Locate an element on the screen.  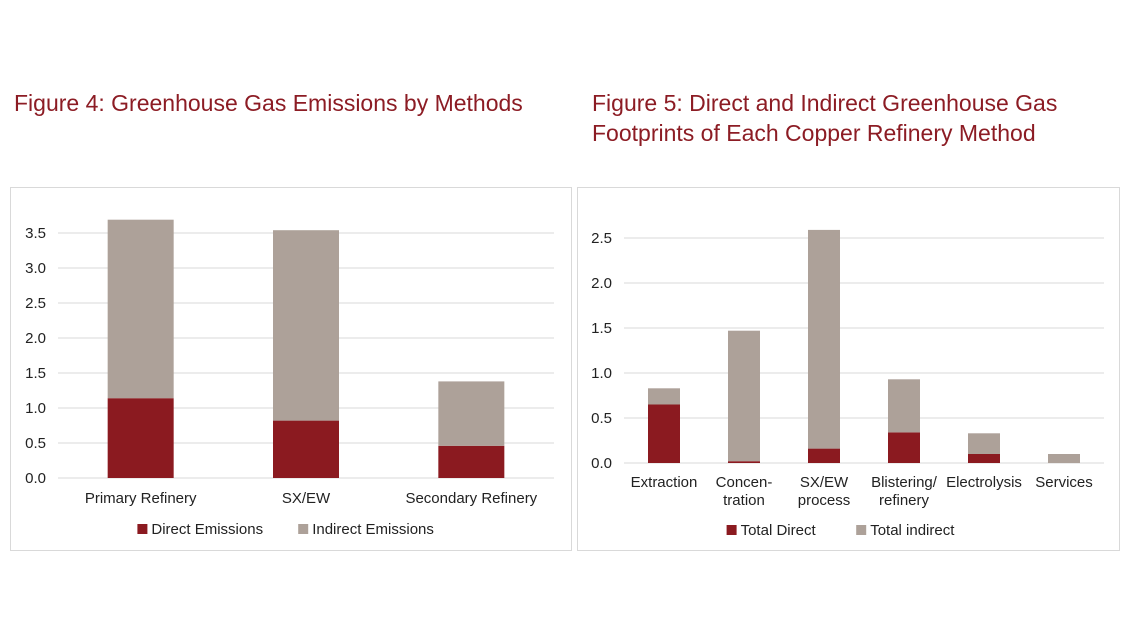
fig4-y-tick-label: 1.5 is located at coordinates (35, 373).